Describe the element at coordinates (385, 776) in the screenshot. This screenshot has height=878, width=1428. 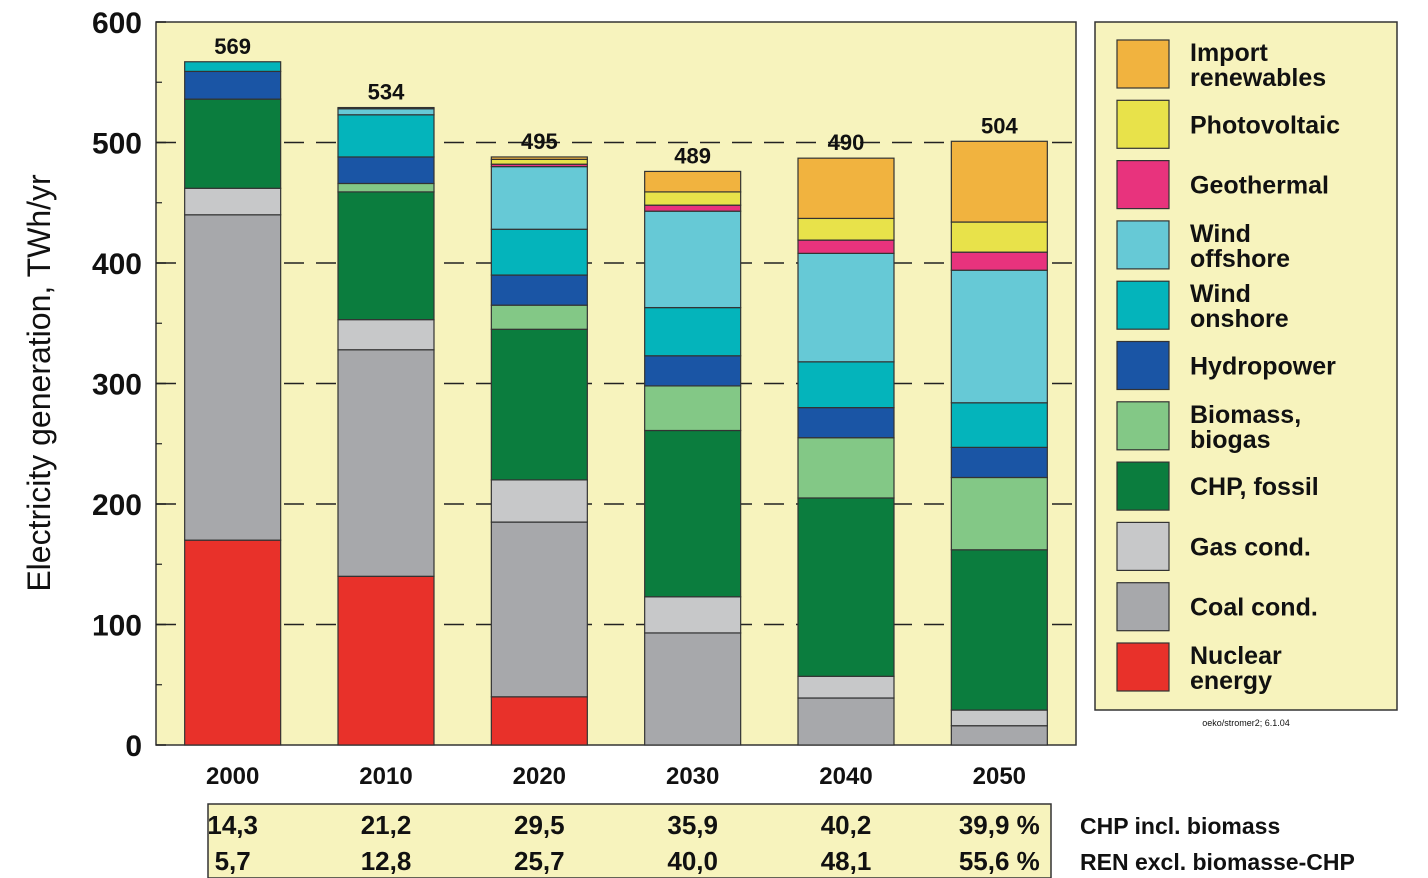
I see `x-tick-label: 2010` at that location.